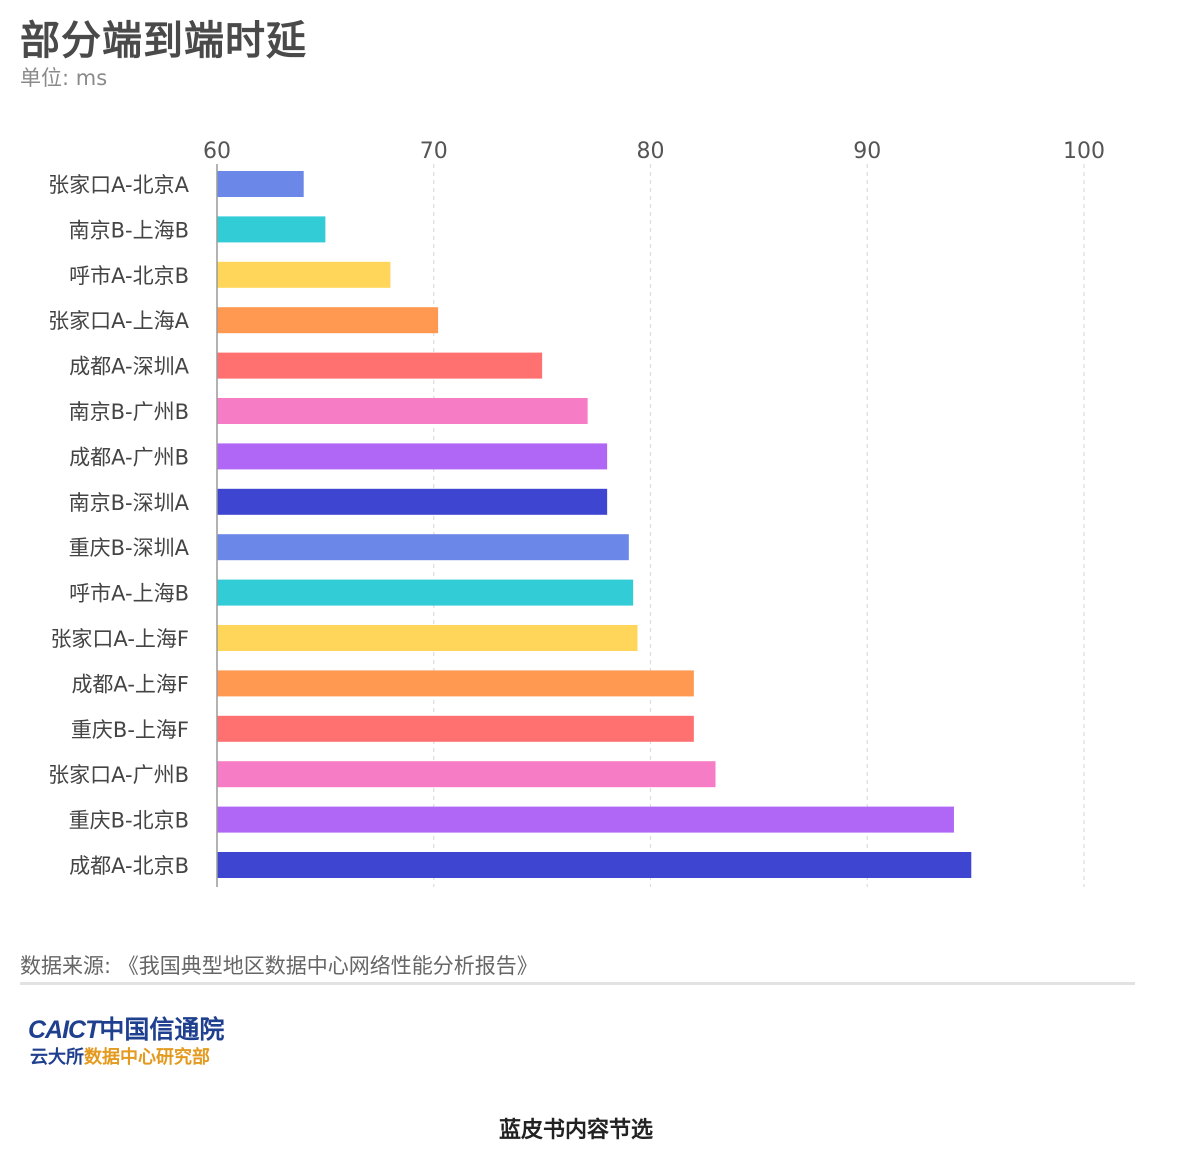 This screenshot has height=1152, width=1180. What do you see at coordinates (130, 684) in the screenshot?
I see `category-label: 成都A-上海F` at bounding box center [130, 684].